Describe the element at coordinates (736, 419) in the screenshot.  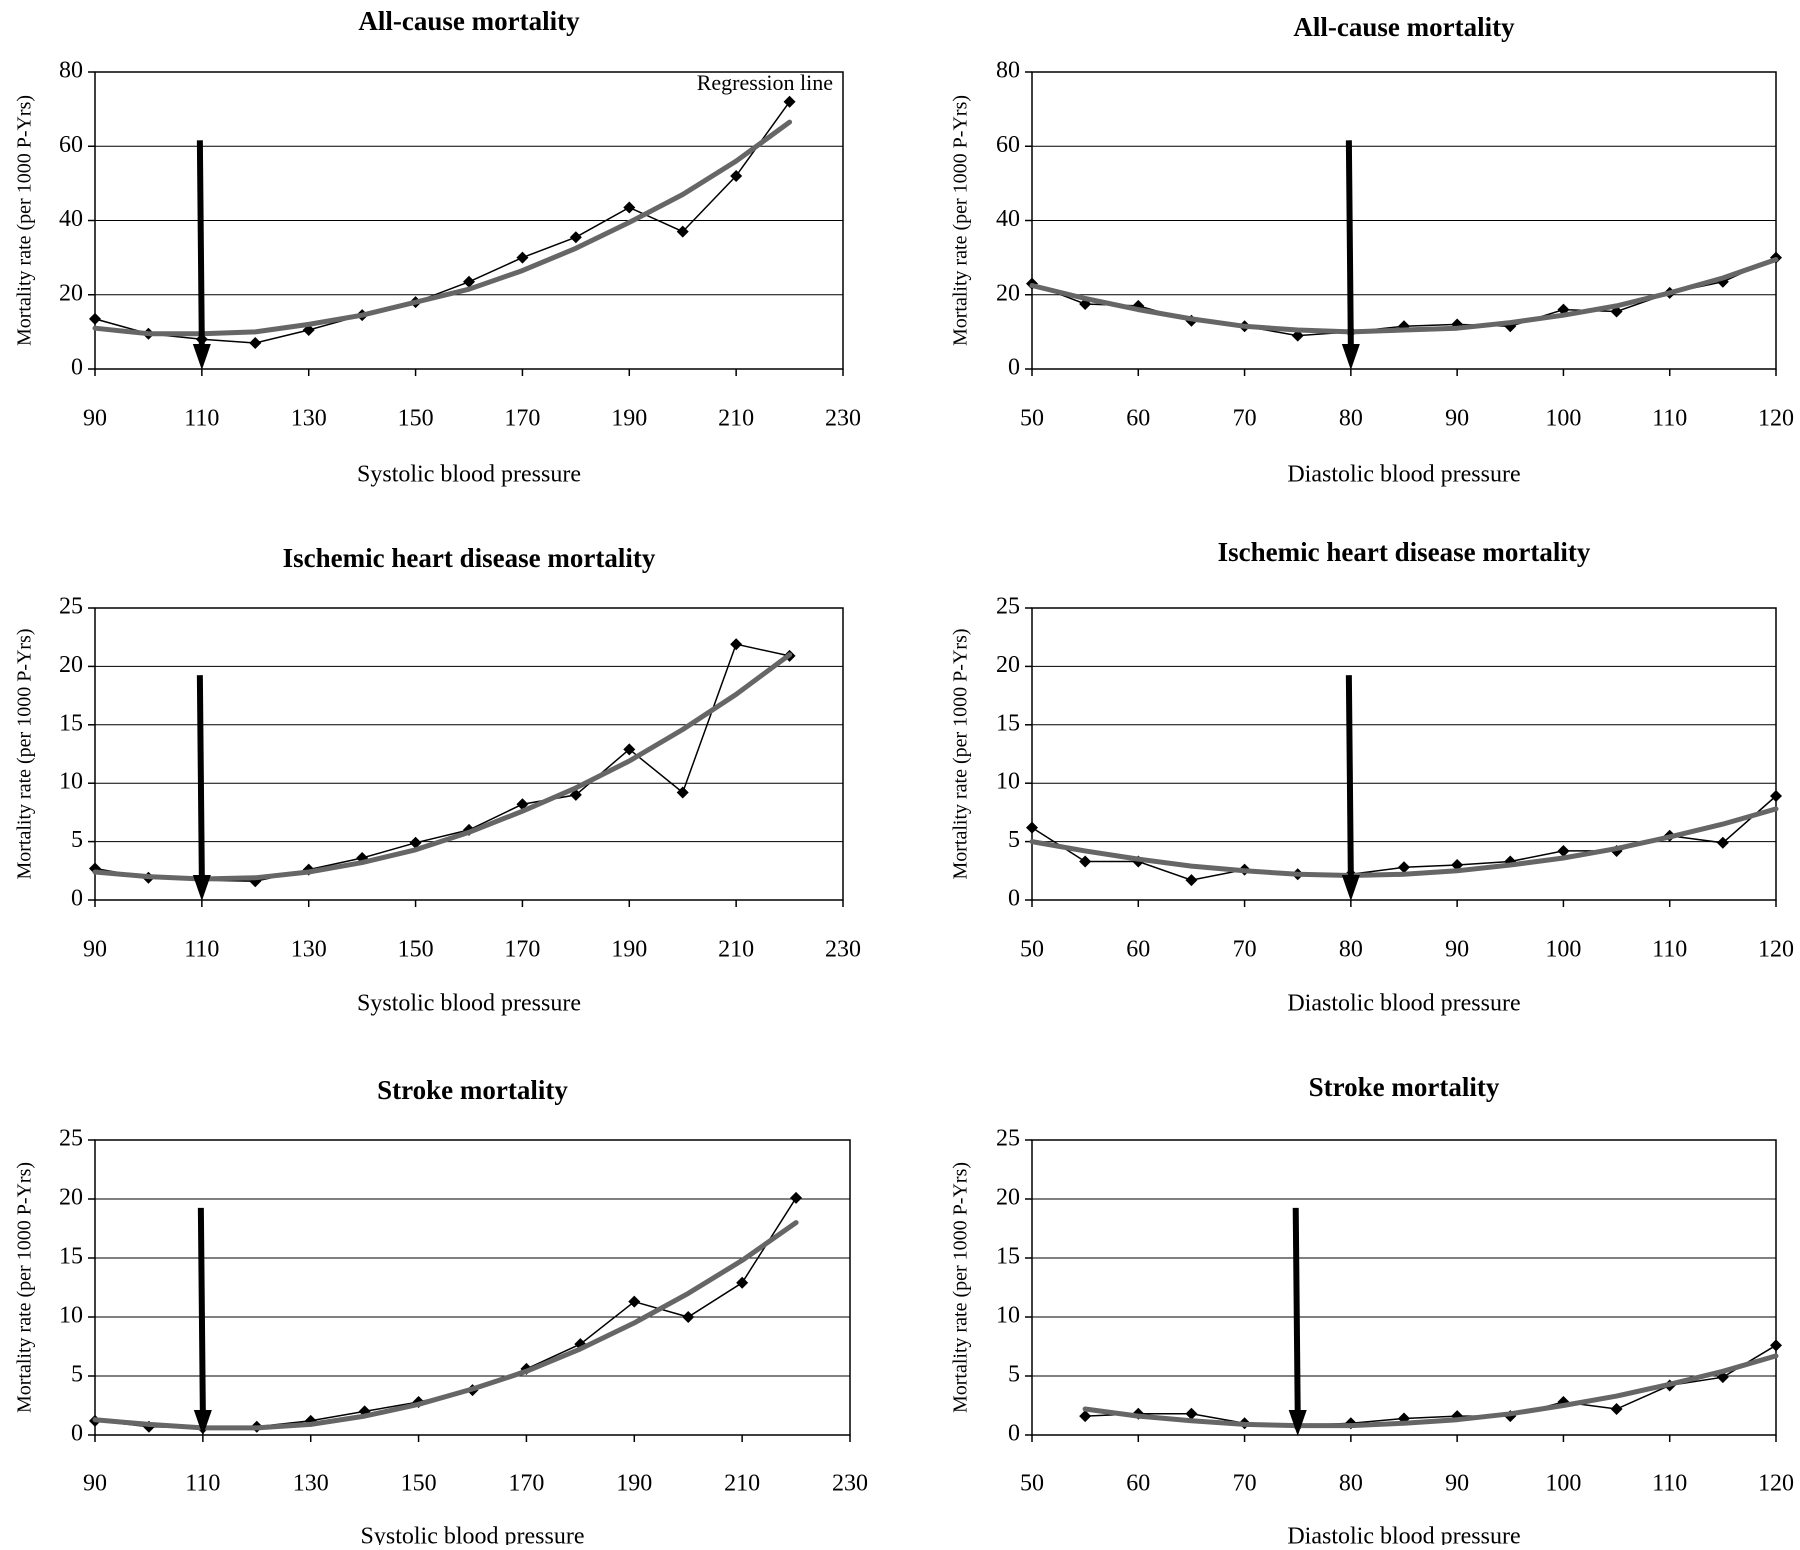
I see `x-tick-label: 210` at that location.